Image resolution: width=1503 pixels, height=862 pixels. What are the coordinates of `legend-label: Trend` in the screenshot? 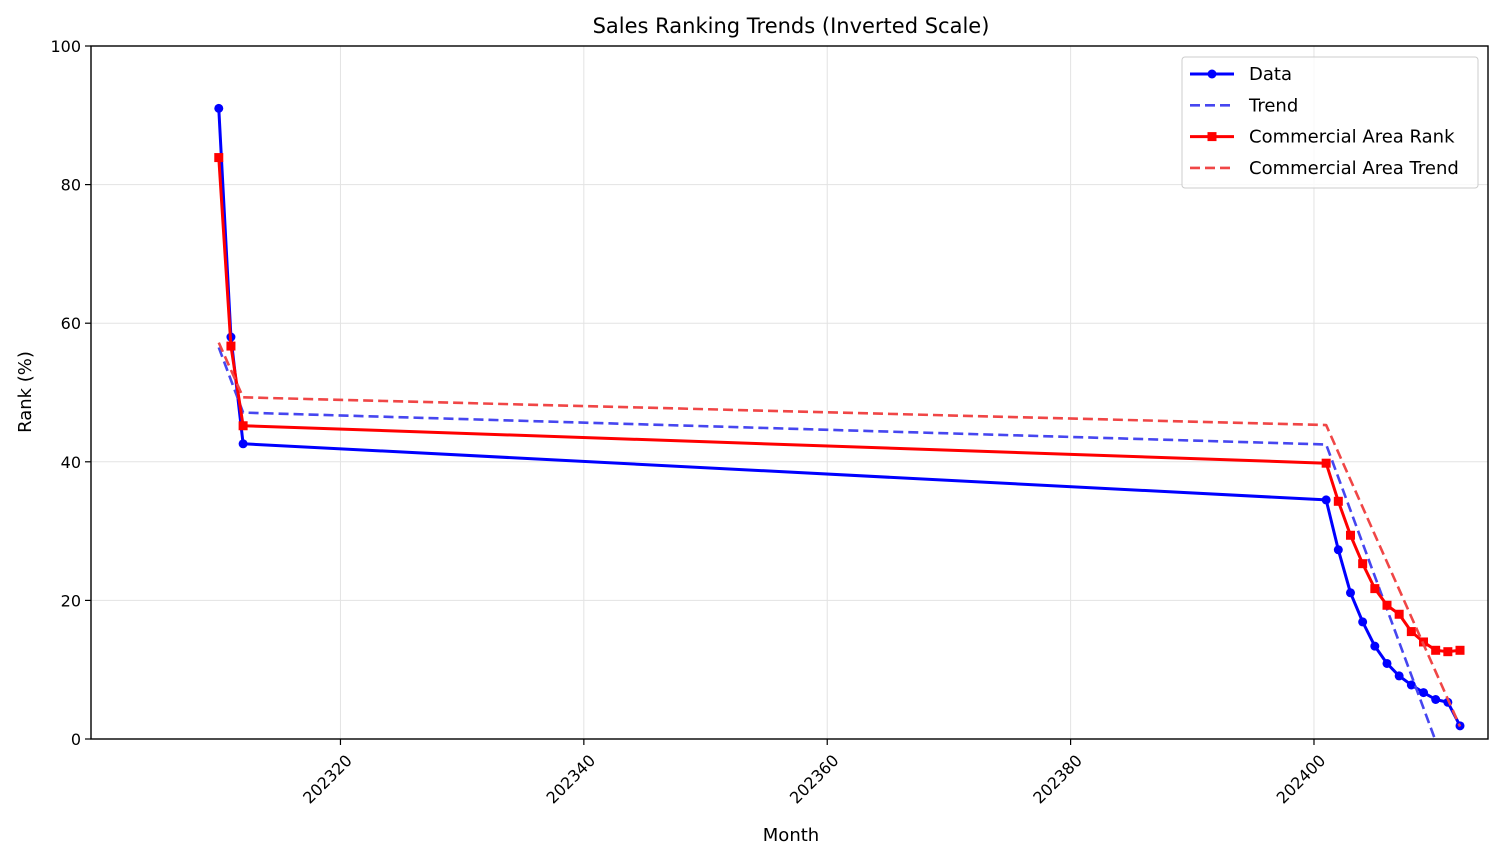 It's located at (1273, 105).